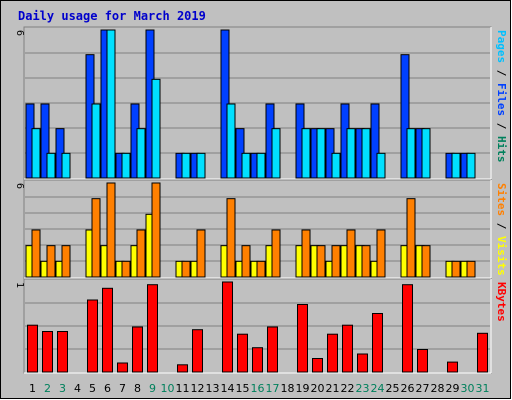  Describe the element at coordinates (19, 186) in the screenshot. I see `y-max-label-visits: 6` at that location.